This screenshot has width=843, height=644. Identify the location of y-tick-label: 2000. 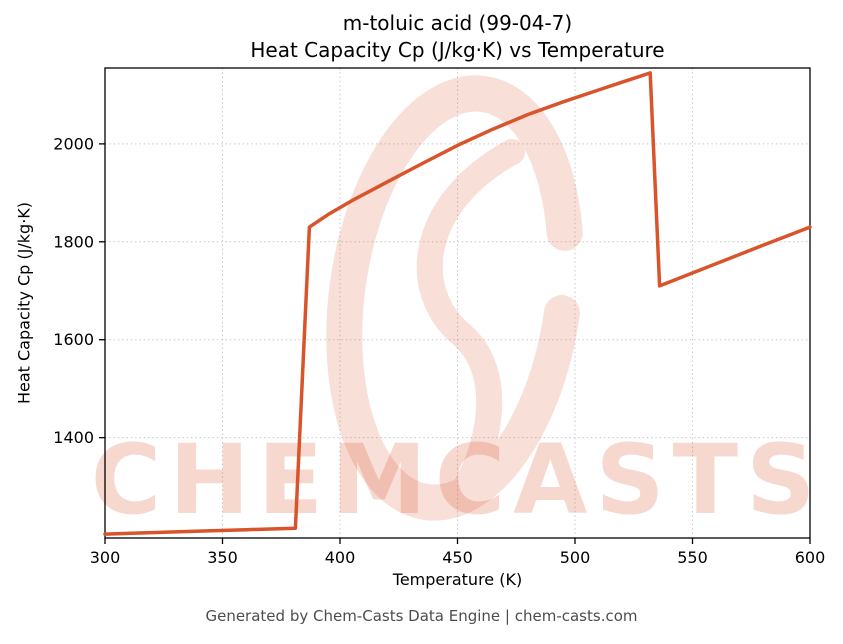
(73, 143).